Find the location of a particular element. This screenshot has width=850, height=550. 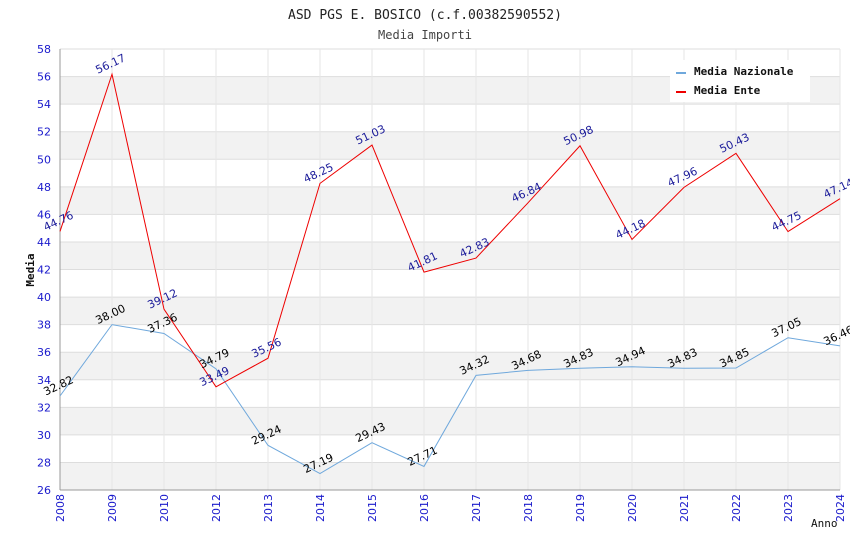

y-tick-label: 36 is located at coordinates (44, 352).